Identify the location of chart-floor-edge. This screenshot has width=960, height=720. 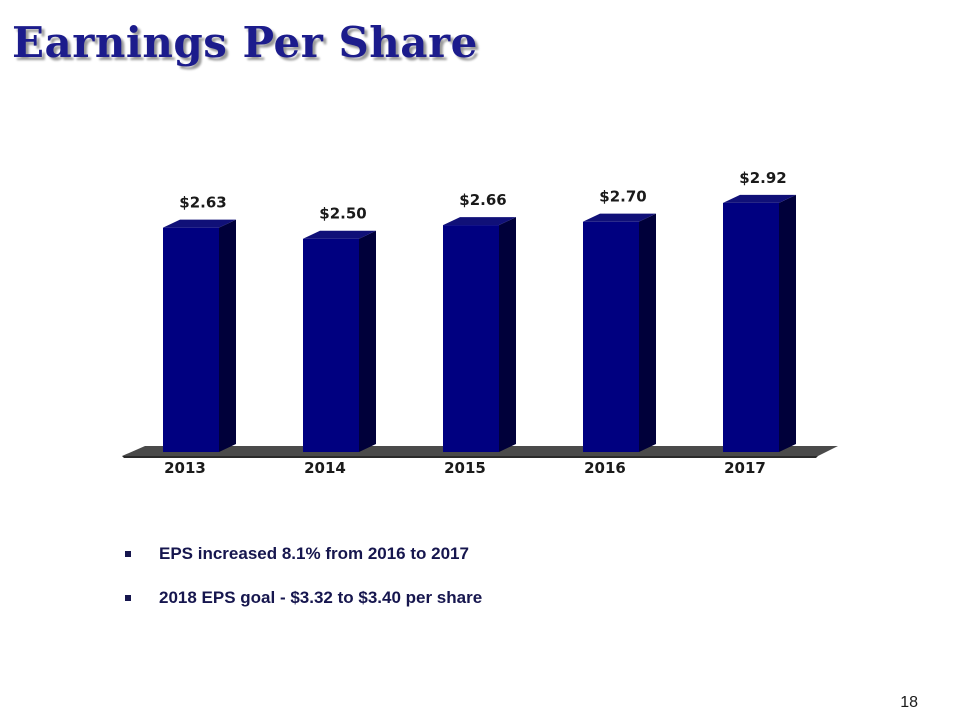
(470, 457).